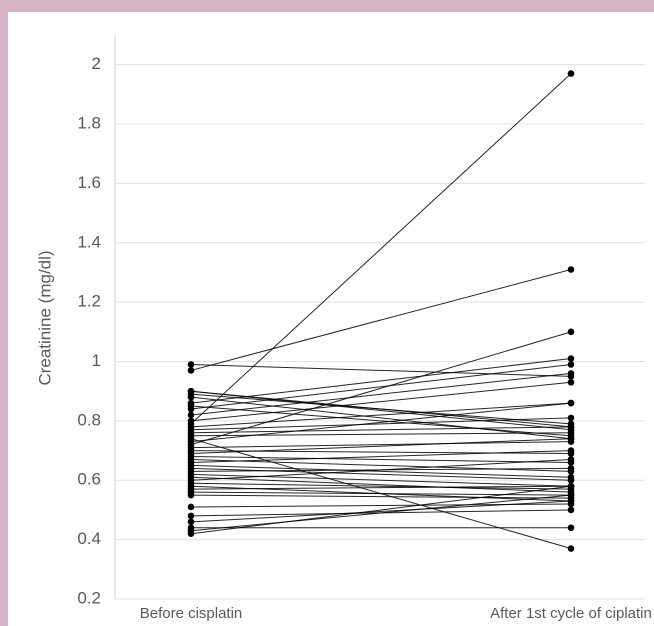 The height and width of the screenshot is (626, 654). Describe the element at coordinates (89, 479) in the screenshot. I see `y-tick-label: 0.6` at that location.